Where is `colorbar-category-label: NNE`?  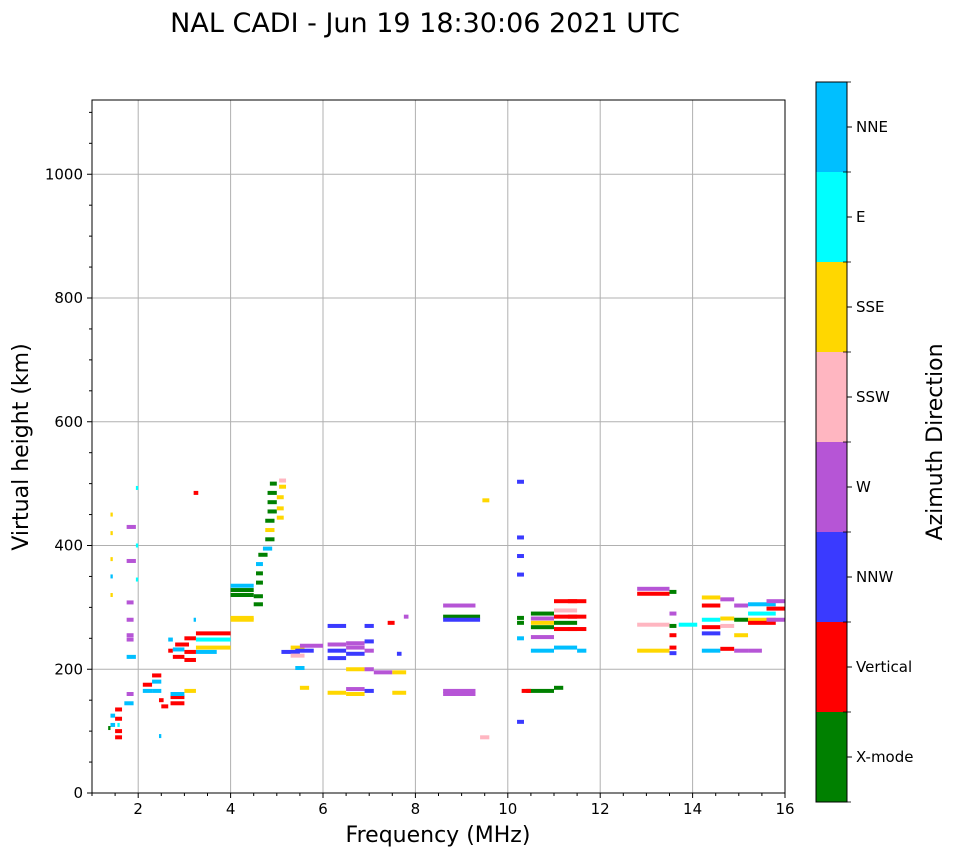
colorbar-category-label: NNE is located at coordinates (872, 127).